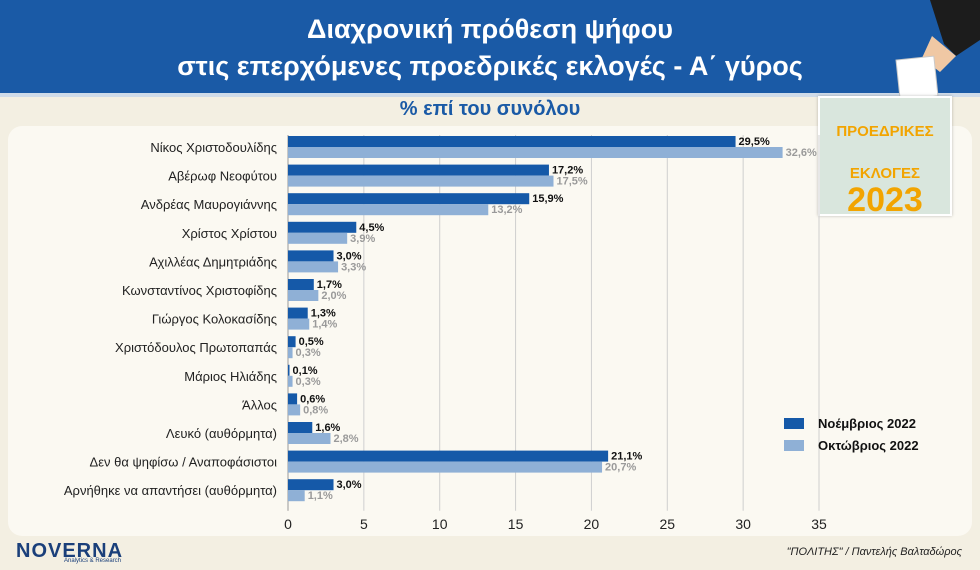  What do you see at coordinates (229, 233) in the screenshot?
I see `category-label: Χρίστος Χρίστου` at bounding box center [229, 233].